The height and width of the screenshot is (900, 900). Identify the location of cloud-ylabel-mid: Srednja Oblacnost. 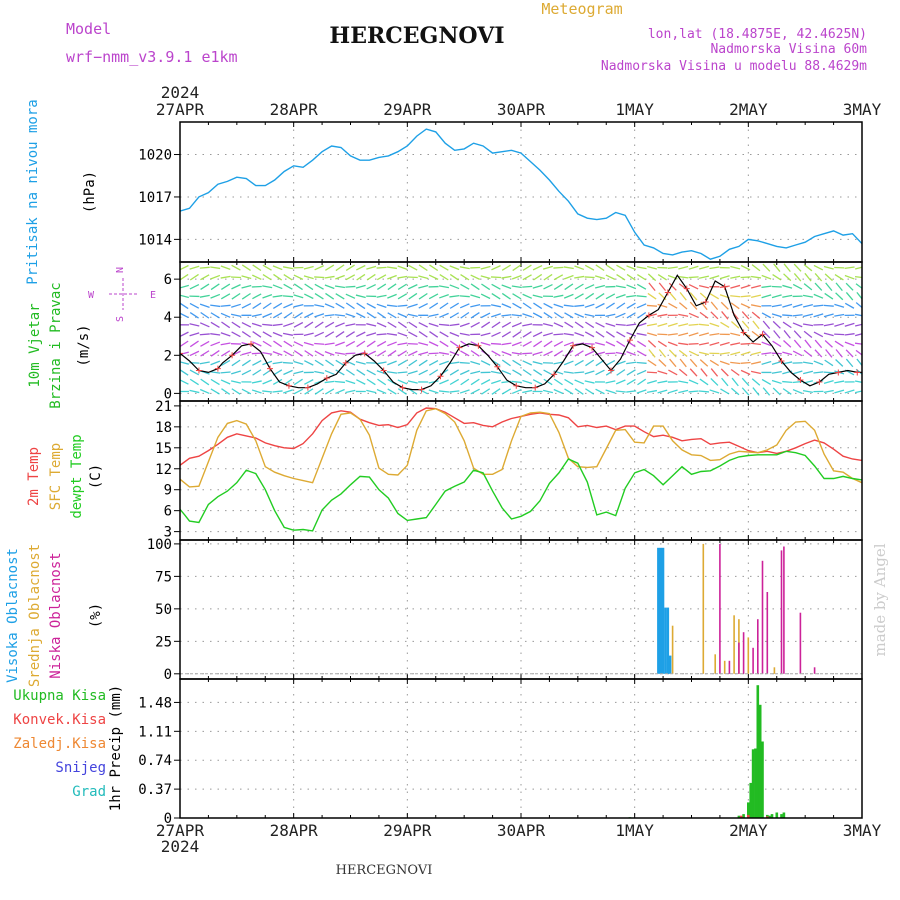
(35, 615).